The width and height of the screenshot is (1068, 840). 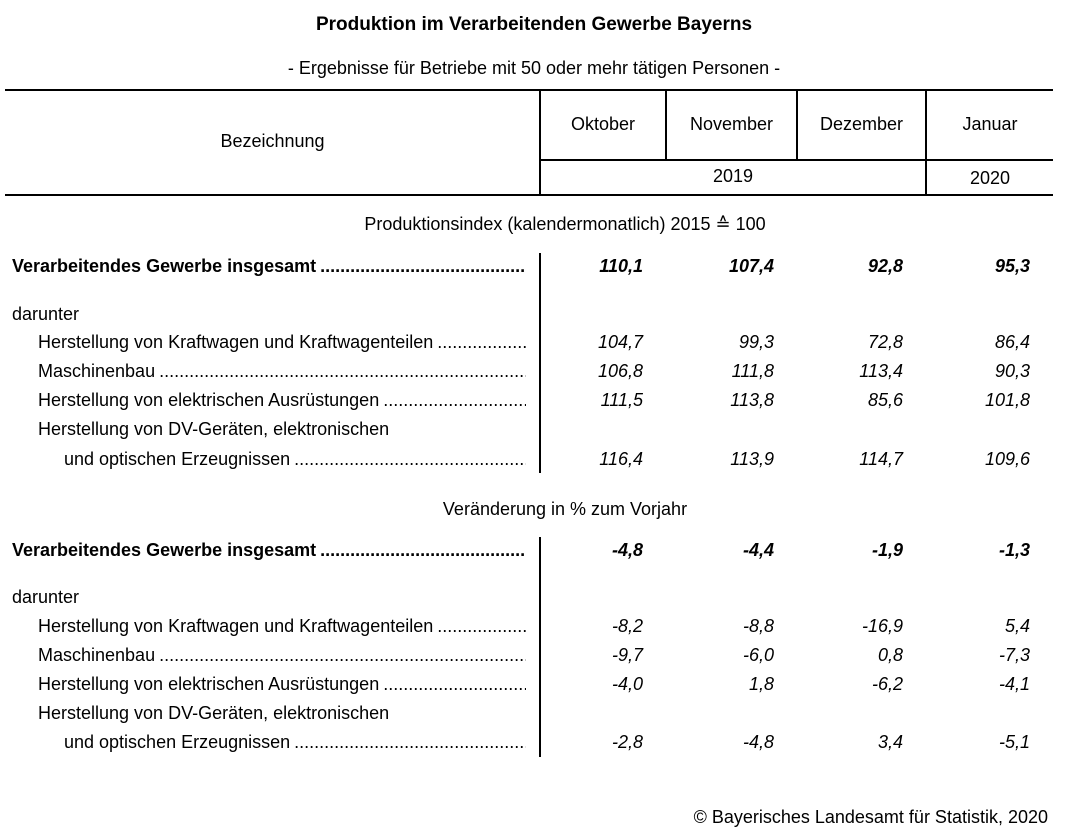 What do you see at coordinates (1014, 550) in the screenshot?
I see `value-cell-januar: -1,3` at bounding box center [1014, 550].